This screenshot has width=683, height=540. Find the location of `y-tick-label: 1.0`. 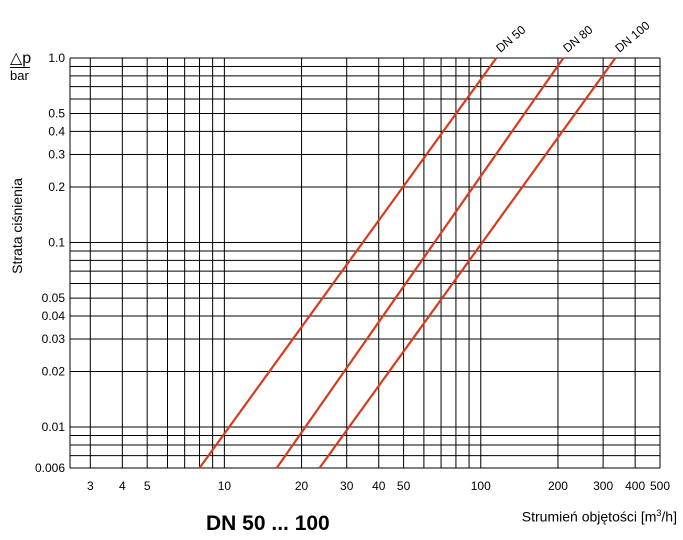

y-tick-label: 1.0 is located at coordinates (56, 58).